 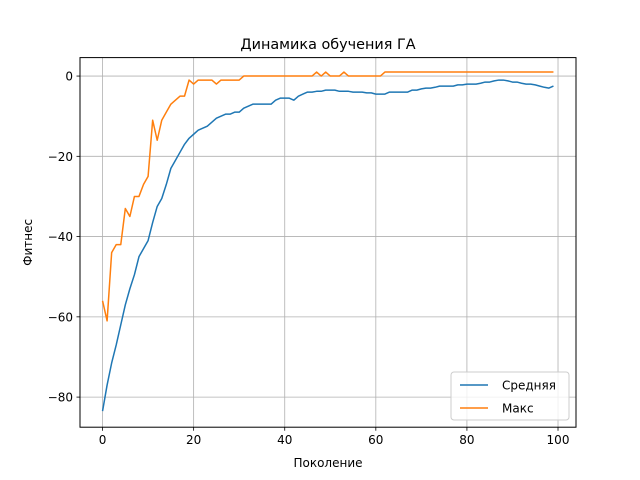 I want to click on x-tick-label: 40, so click(x=284, y=440).